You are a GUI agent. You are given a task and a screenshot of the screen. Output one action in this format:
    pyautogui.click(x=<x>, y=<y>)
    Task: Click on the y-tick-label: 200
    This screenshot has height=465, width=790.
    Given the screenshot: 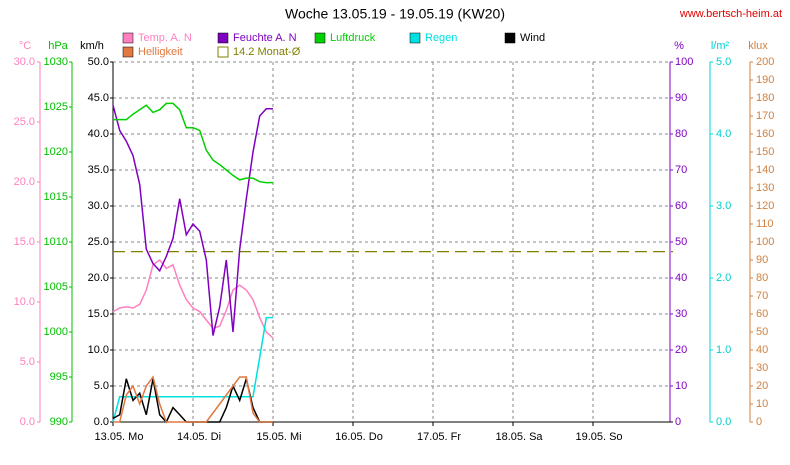 What is the action you would take?
    pyautogui.click(x=765, y=62)
    